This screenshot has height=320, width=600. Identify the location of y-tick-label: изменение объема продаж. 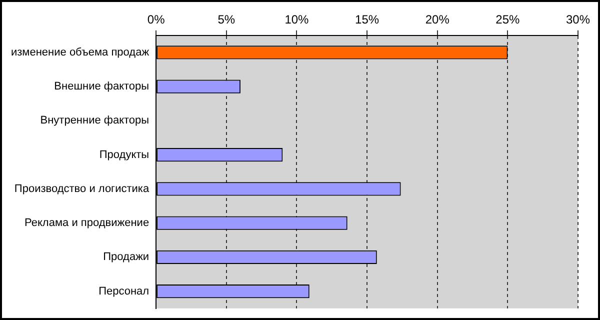
(80, 52).